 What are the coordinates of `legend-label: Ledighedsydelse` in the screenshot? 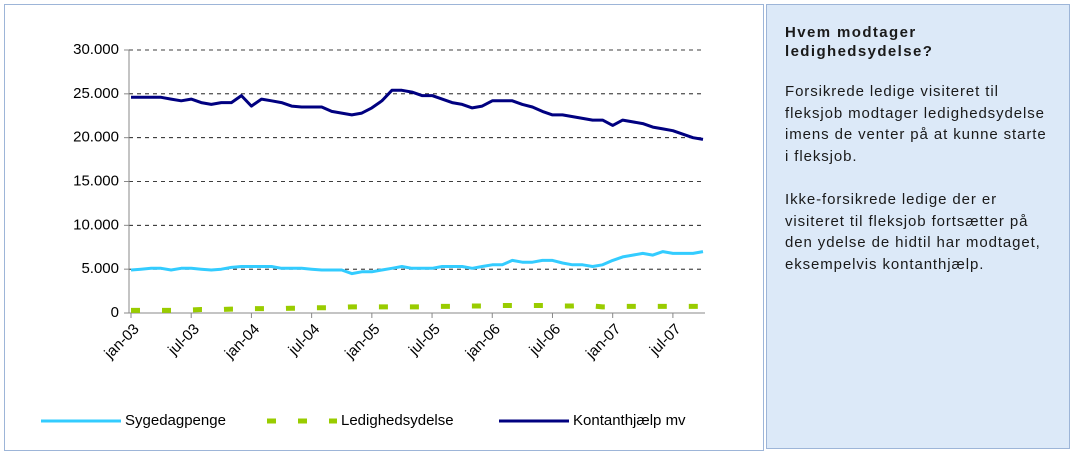 It's located at (397, 420).